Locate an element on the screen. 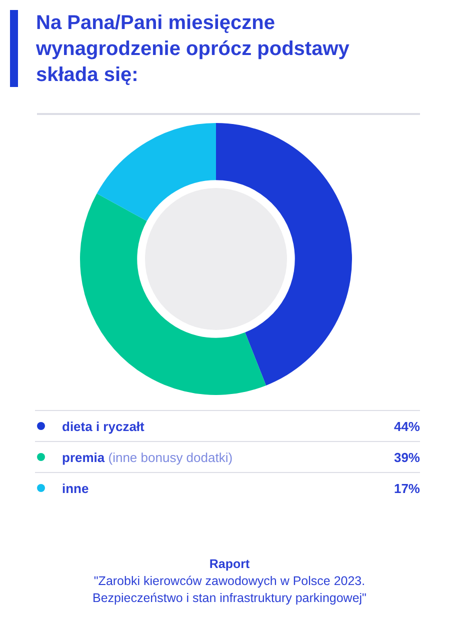  text: Raport is located at coordinates (229, 564).